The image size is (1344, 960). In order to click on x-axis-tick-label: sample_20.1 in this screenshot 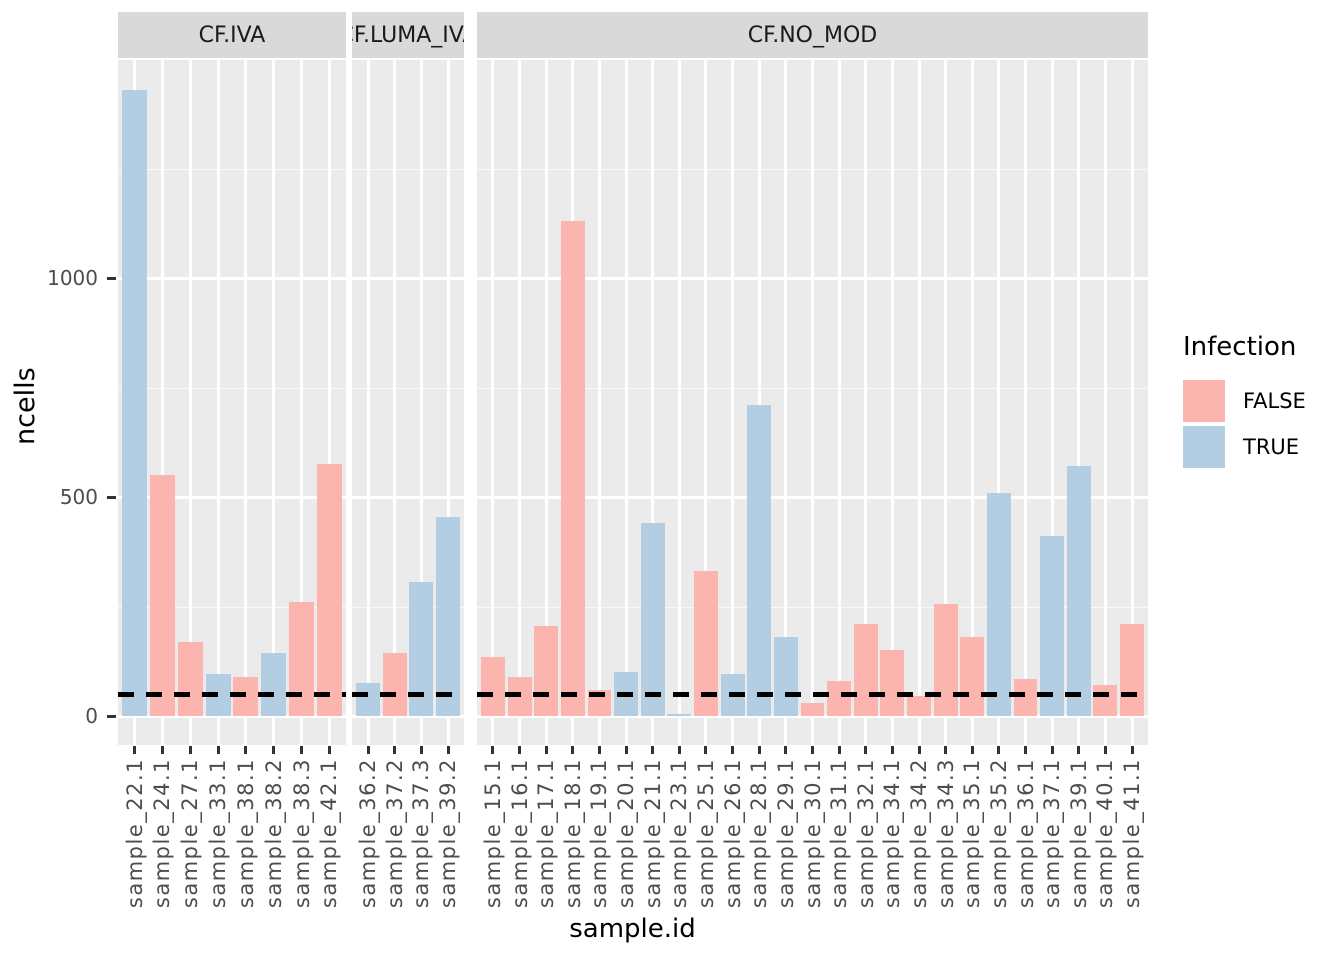, I will do `click(626, 833)`.